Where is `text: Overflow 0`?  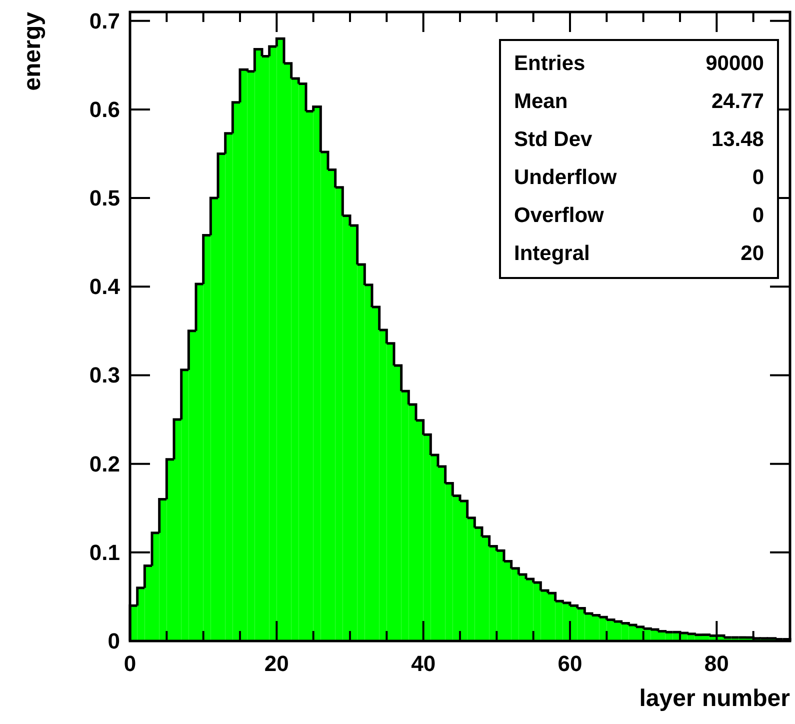
text: Overflow 0 is located at coordinates (639, 215).